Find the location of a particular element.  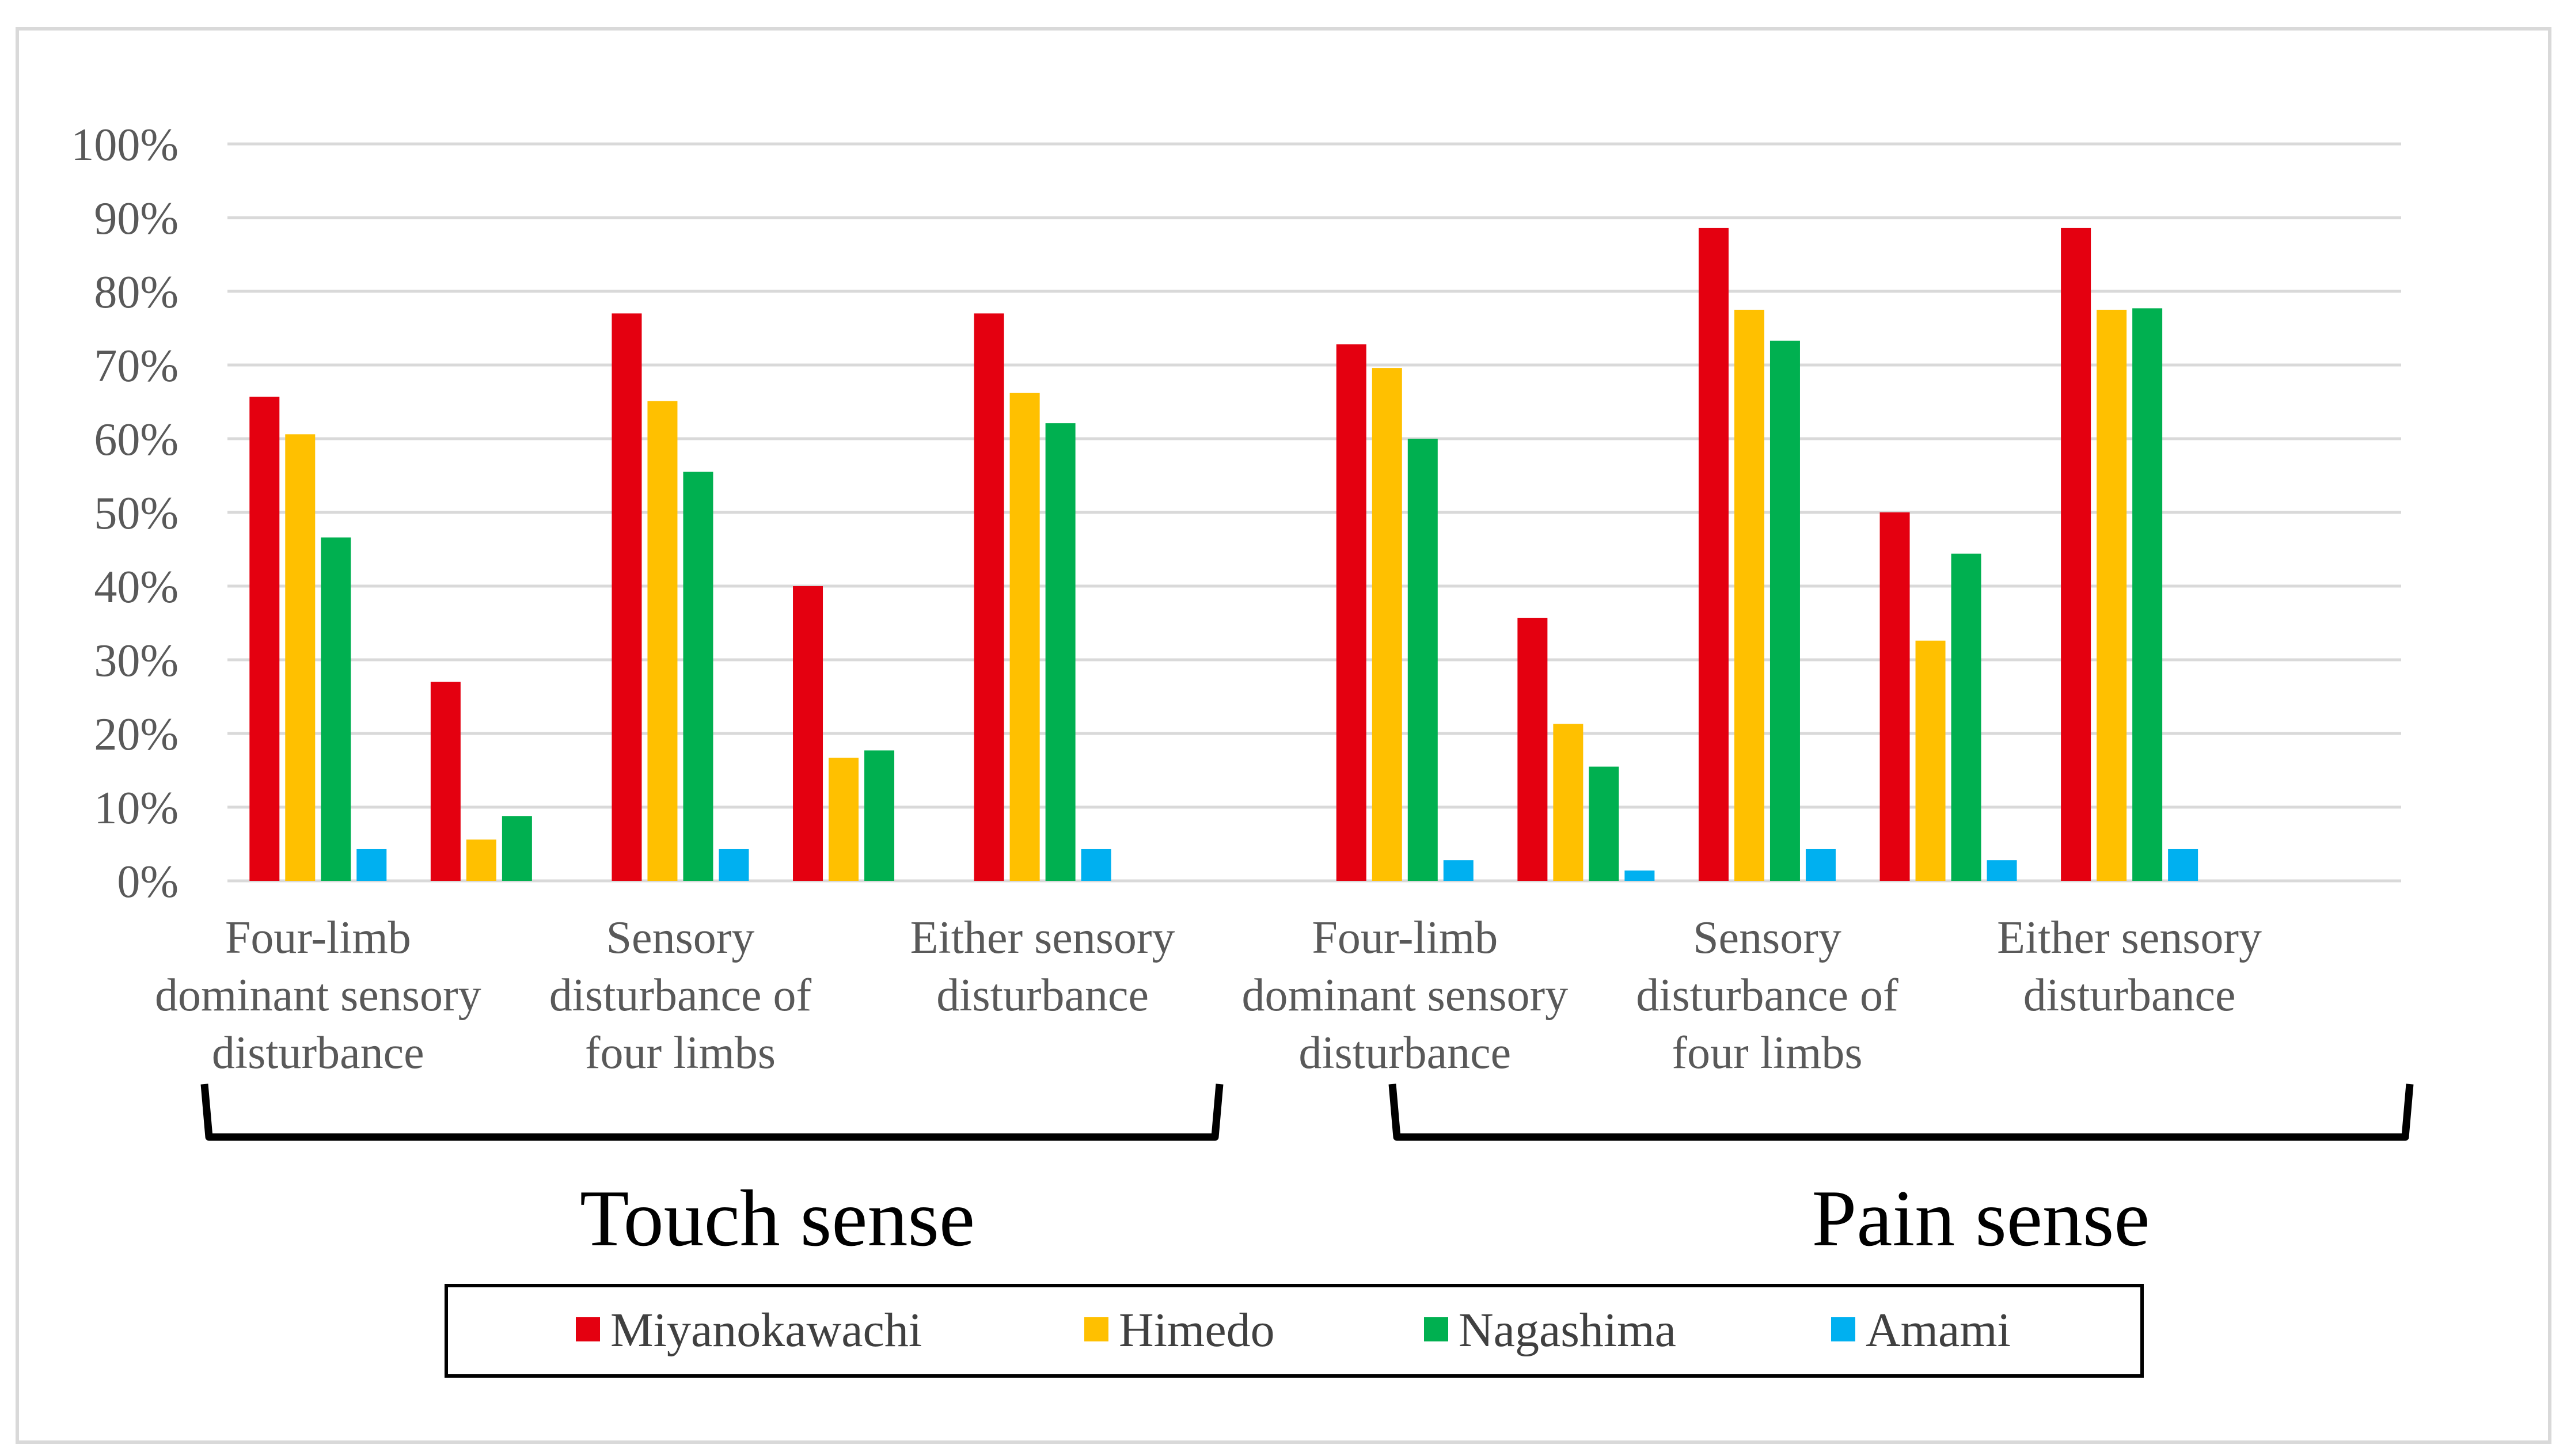

y-tick-label: 10% is located at coordinates (136, 808).